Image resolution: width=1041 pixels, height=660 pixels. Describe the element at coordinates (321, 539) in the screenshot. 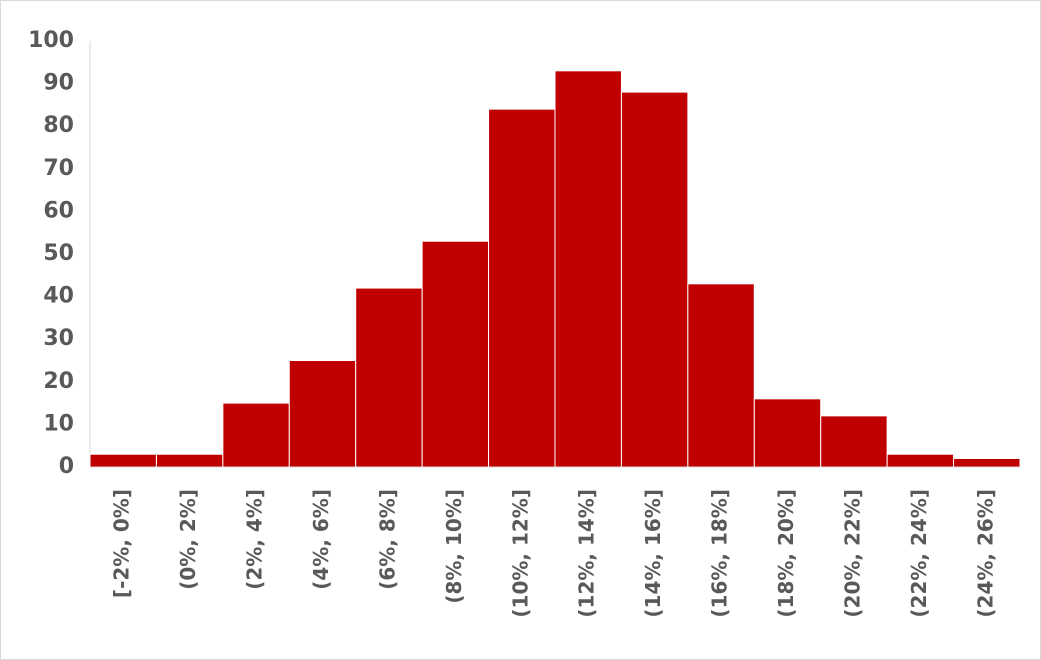

I see `x-tick-label: (4%, 6%]` at that location.